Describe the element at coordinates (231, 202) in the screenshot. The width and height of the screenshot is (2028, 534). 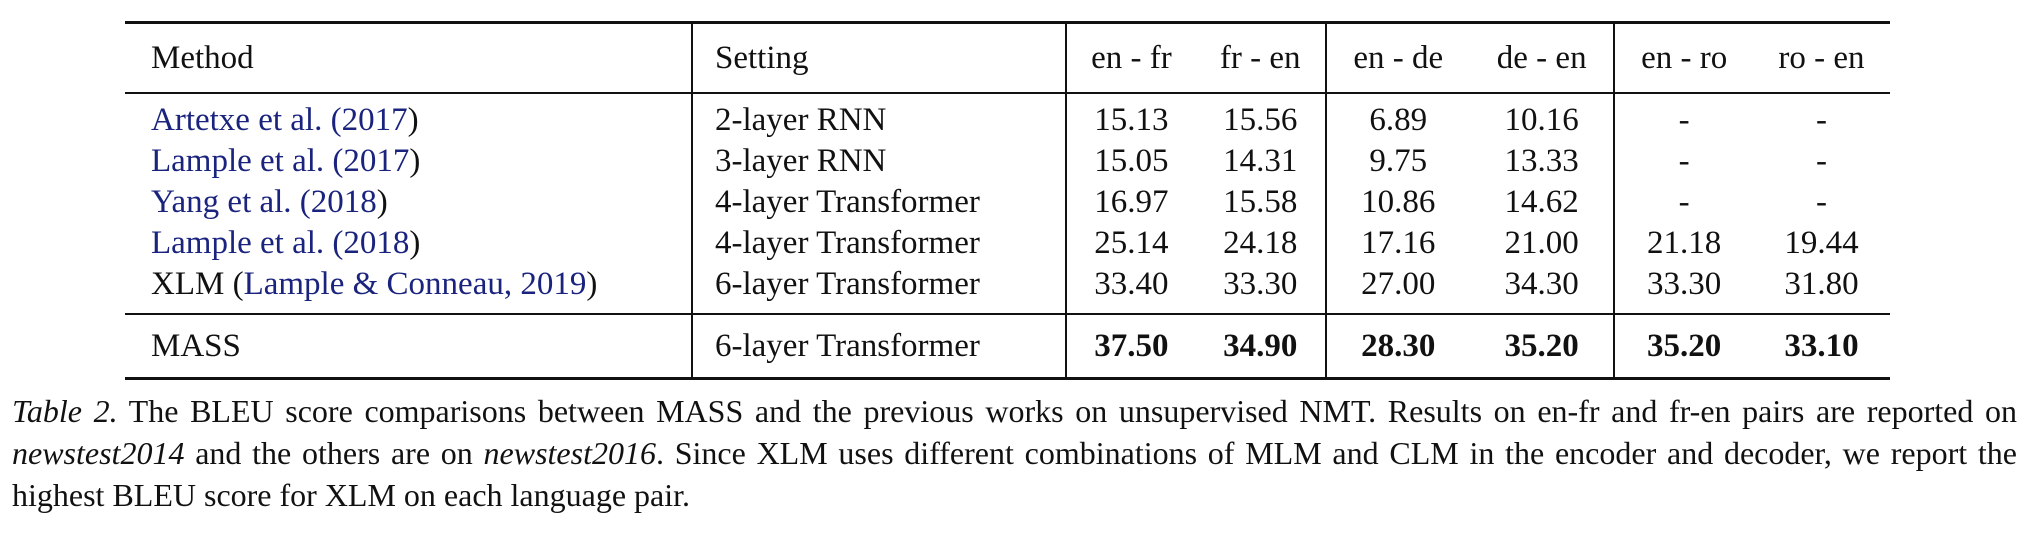
I see `citation-link: Yang et al. (` at that location.